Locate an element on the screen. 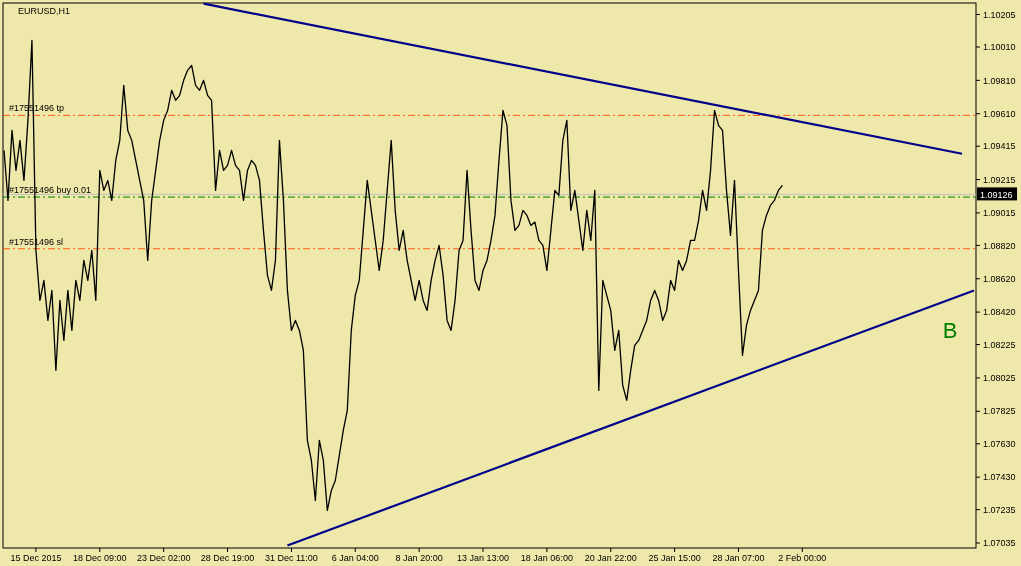 Image resolution: width=1021 pixels, height=566 pixels. x-tick-label: 15 Dec 2015 is located at coordinates (36, 558).